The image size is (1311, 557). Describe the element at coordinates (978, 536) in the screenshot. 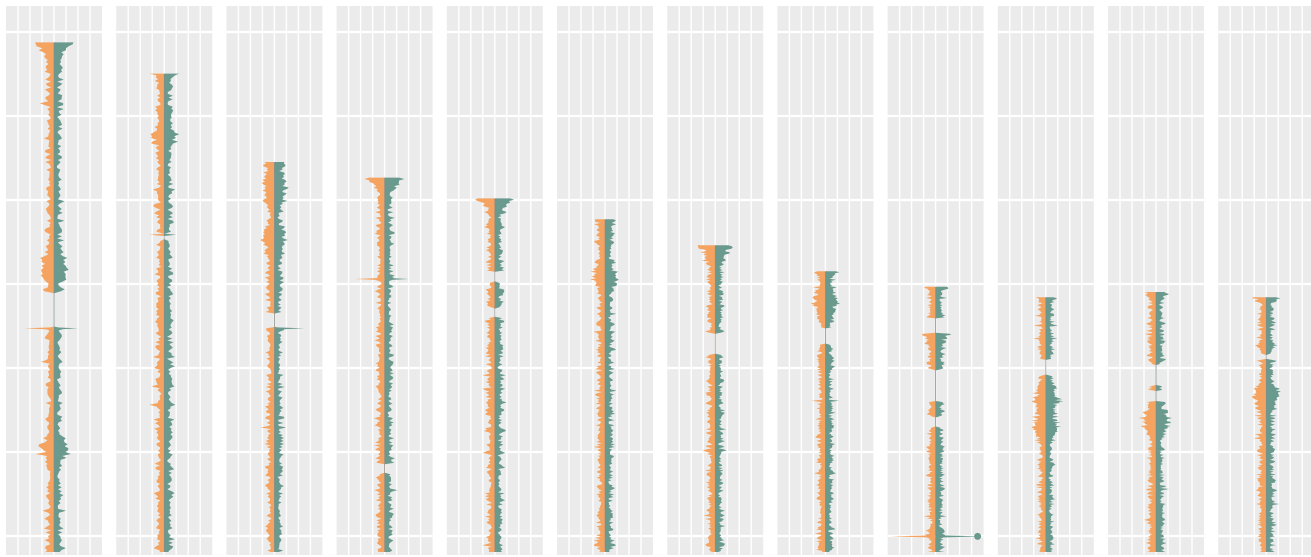

I see `end-marker` at that location.